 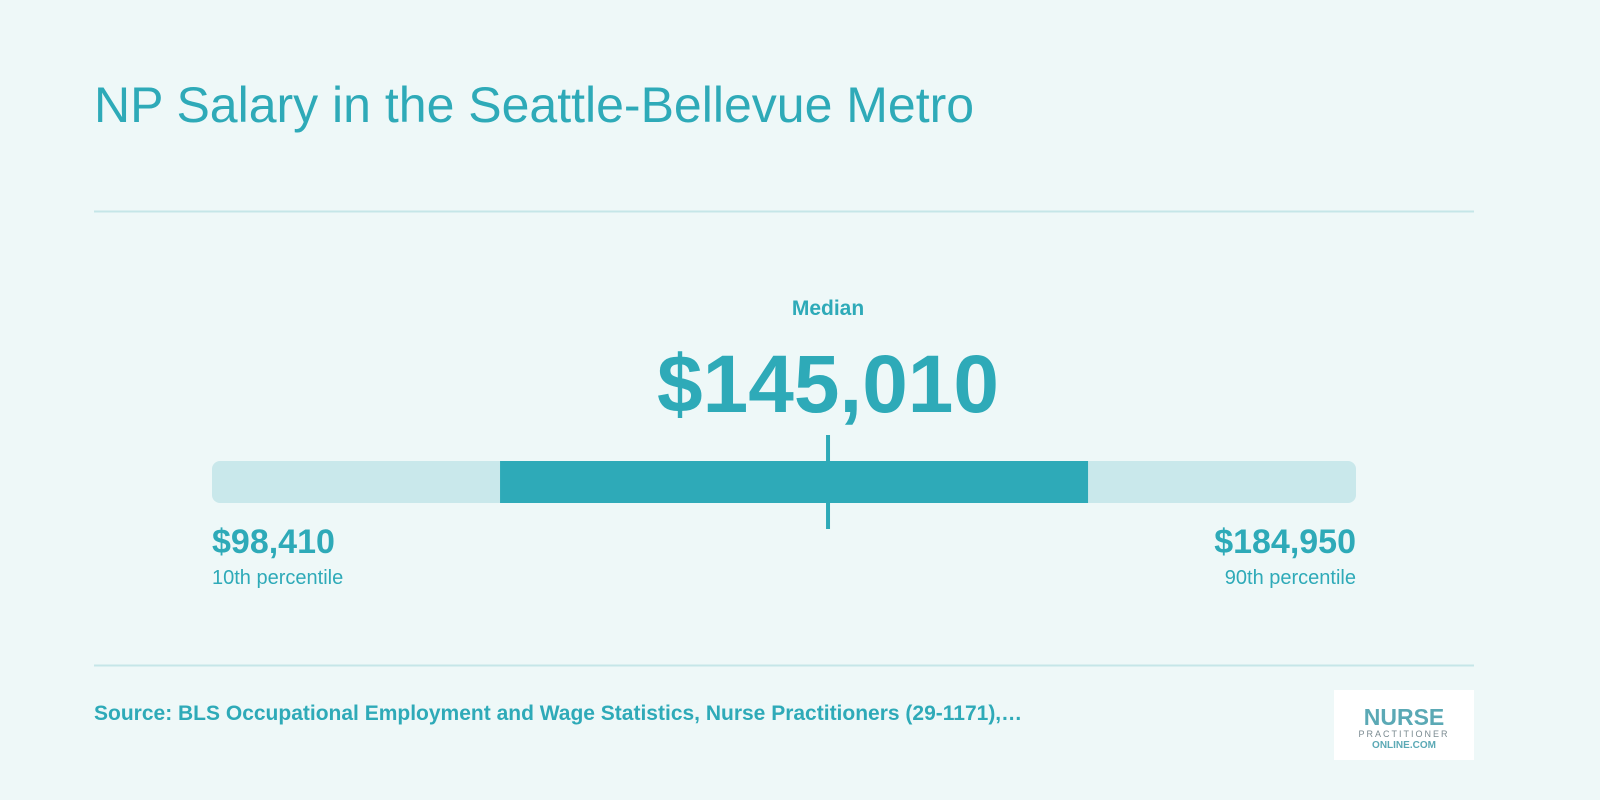 I want to click on percentile-label: 90th percentile, so click(x=1290, y=578).